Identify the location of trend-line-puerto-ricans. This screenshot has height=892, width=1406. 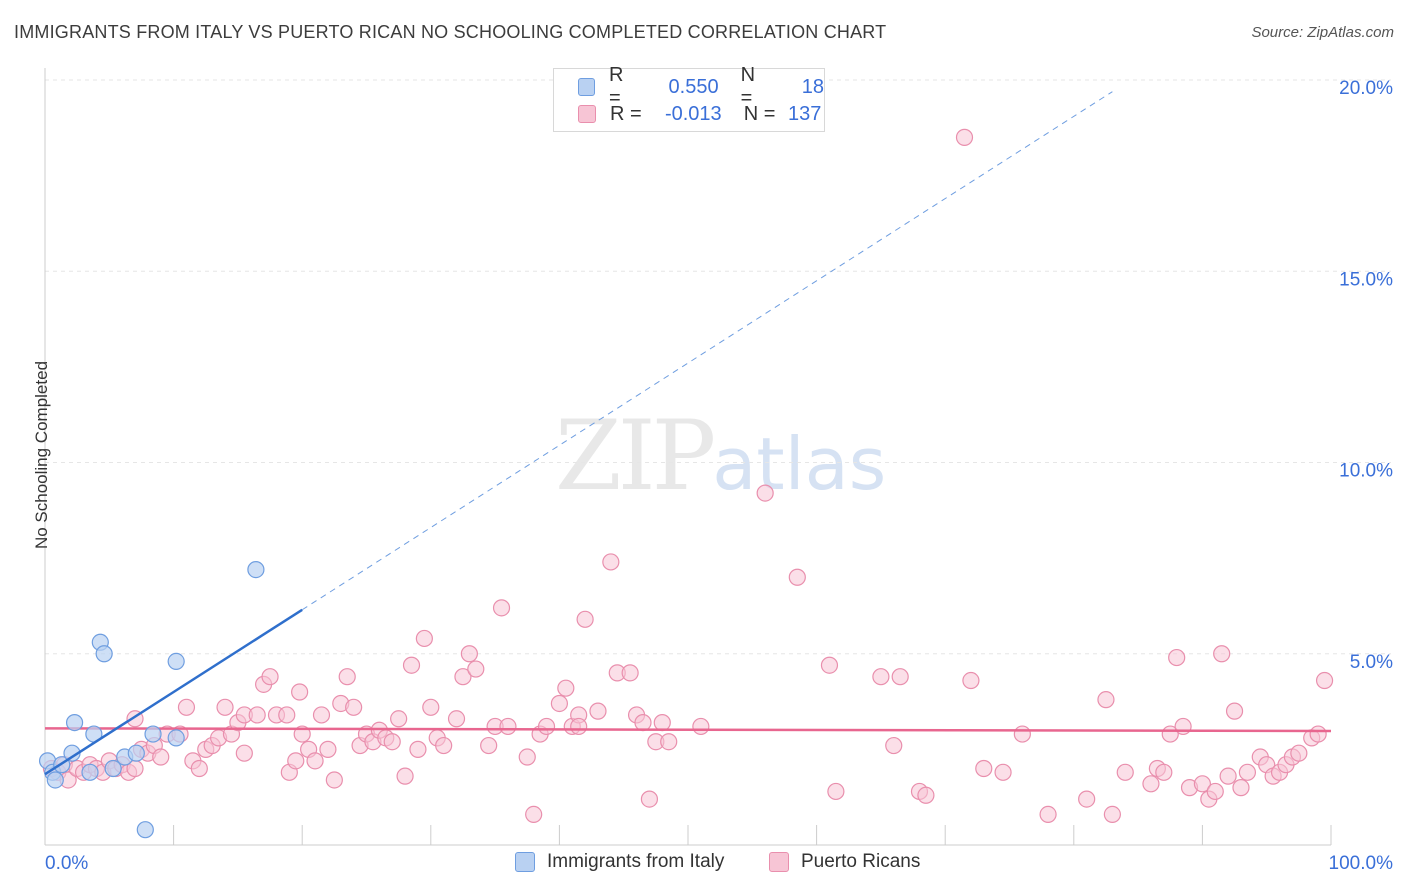
(688, 730).